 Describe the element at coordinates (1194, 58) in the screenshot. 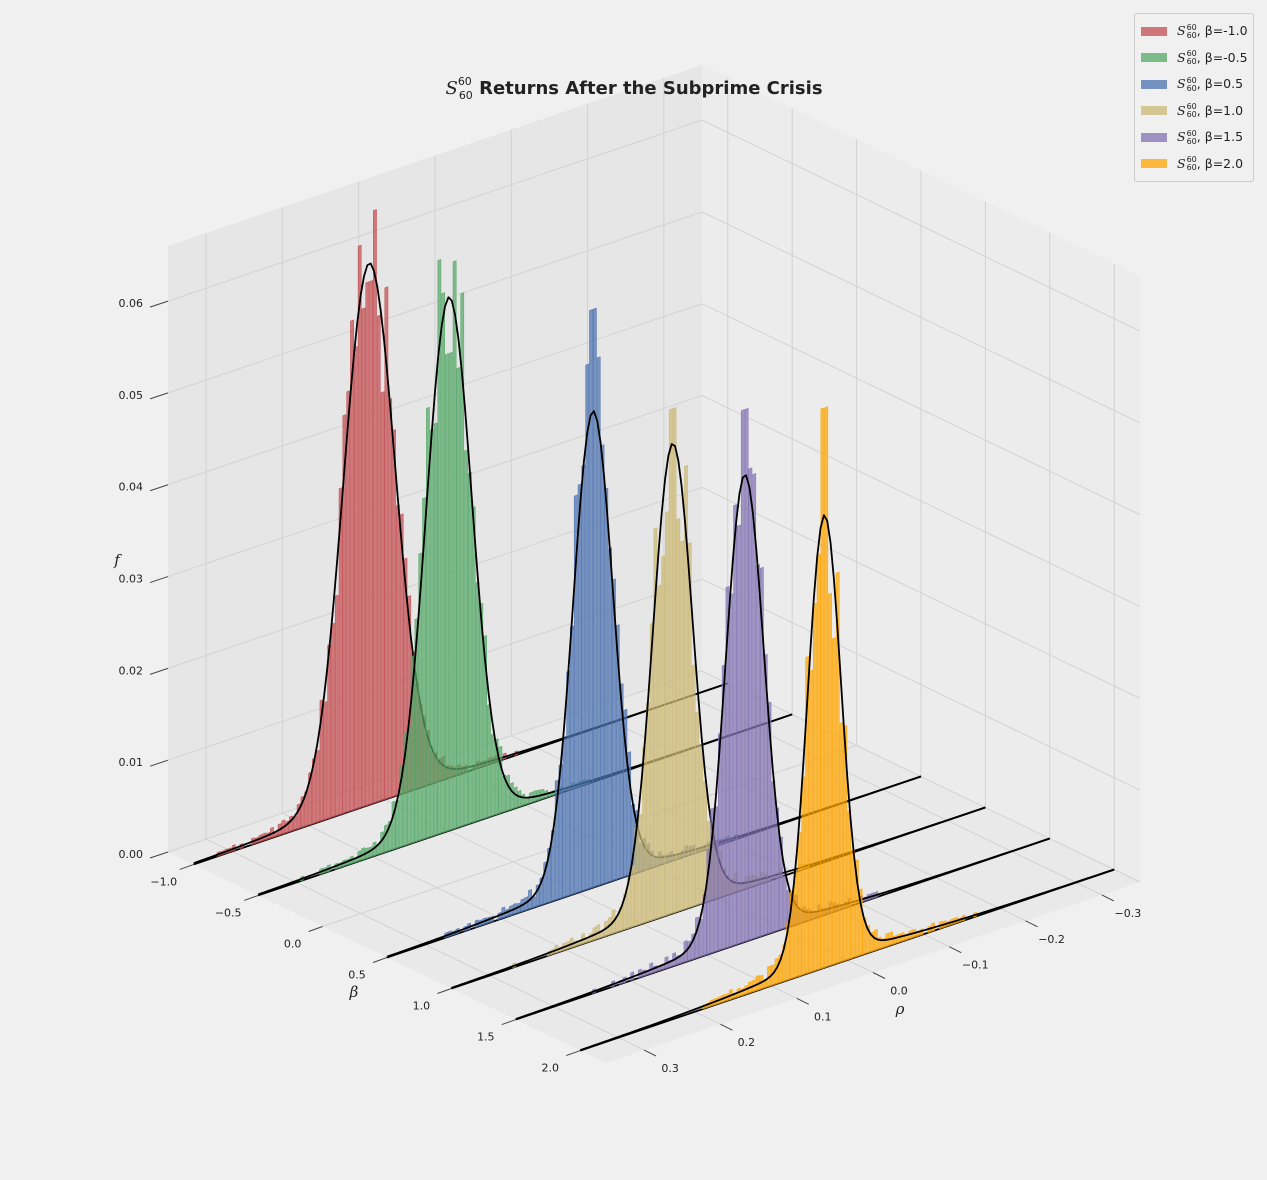

I see `legend-item: S 60 60, β=-0.5` at that location.